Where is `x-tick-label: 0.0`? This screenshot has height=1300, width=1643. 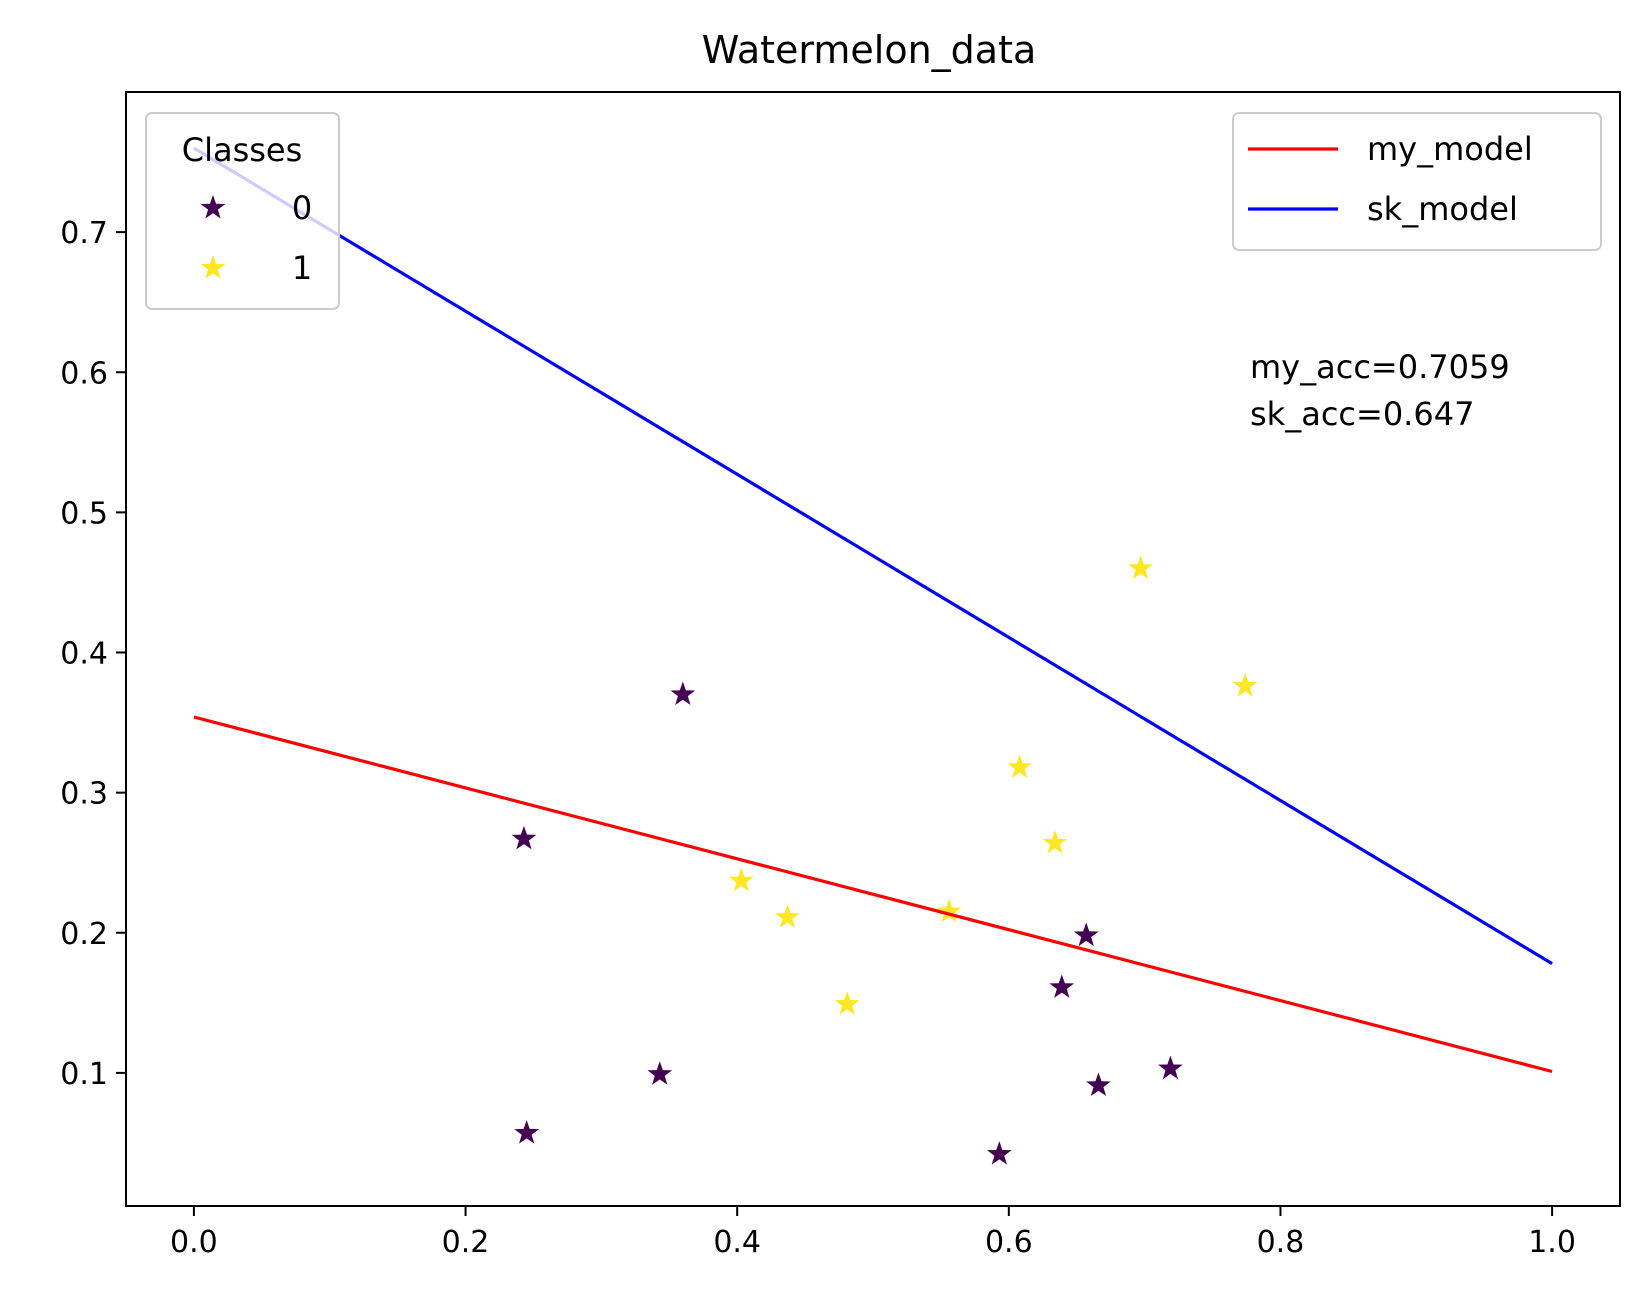
x-tick-label: 0.0 is located at coordinates (194, 1242).